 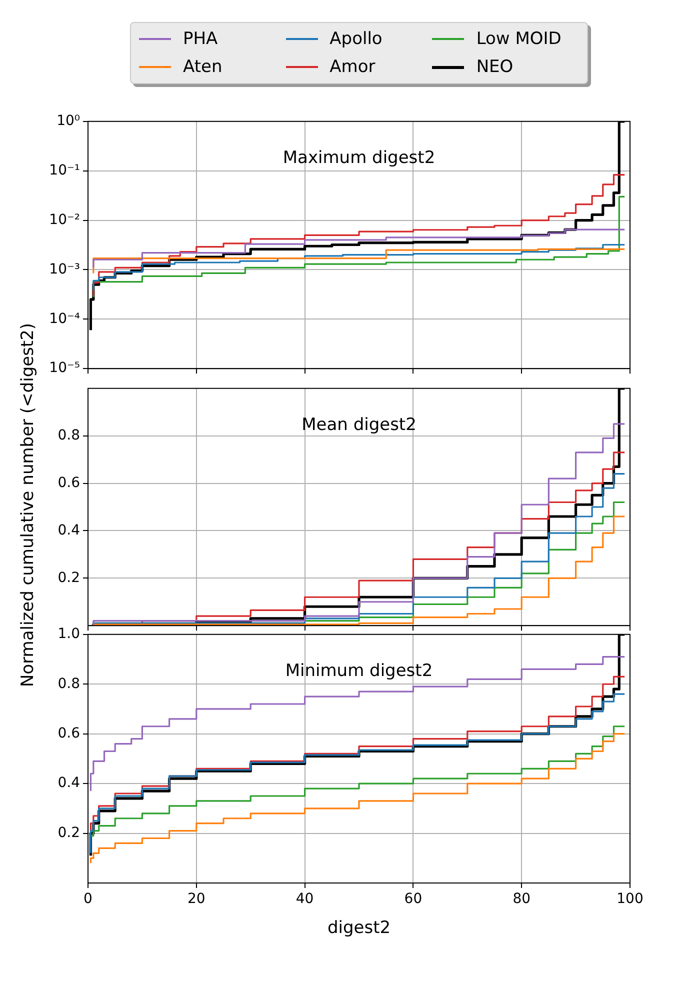 What do you see at coordinates (521, 899) in the screenshot?
I see `x-tick-label: 80` at bounding box center [521, 899].